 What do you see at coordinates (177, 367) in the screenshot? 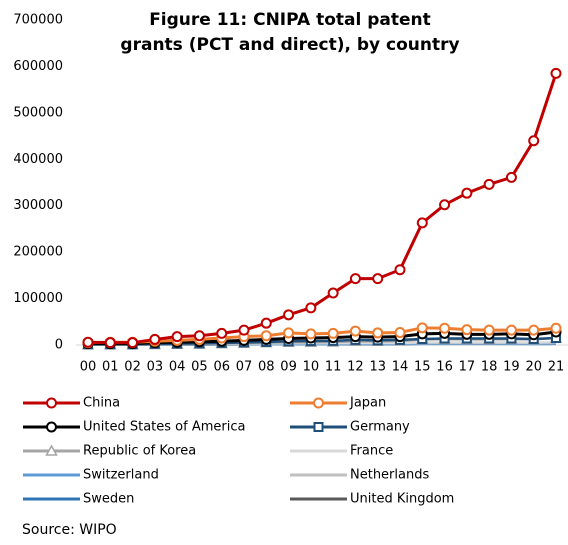
I see `x-tick-label: 04` at bounding box center [177, 367].